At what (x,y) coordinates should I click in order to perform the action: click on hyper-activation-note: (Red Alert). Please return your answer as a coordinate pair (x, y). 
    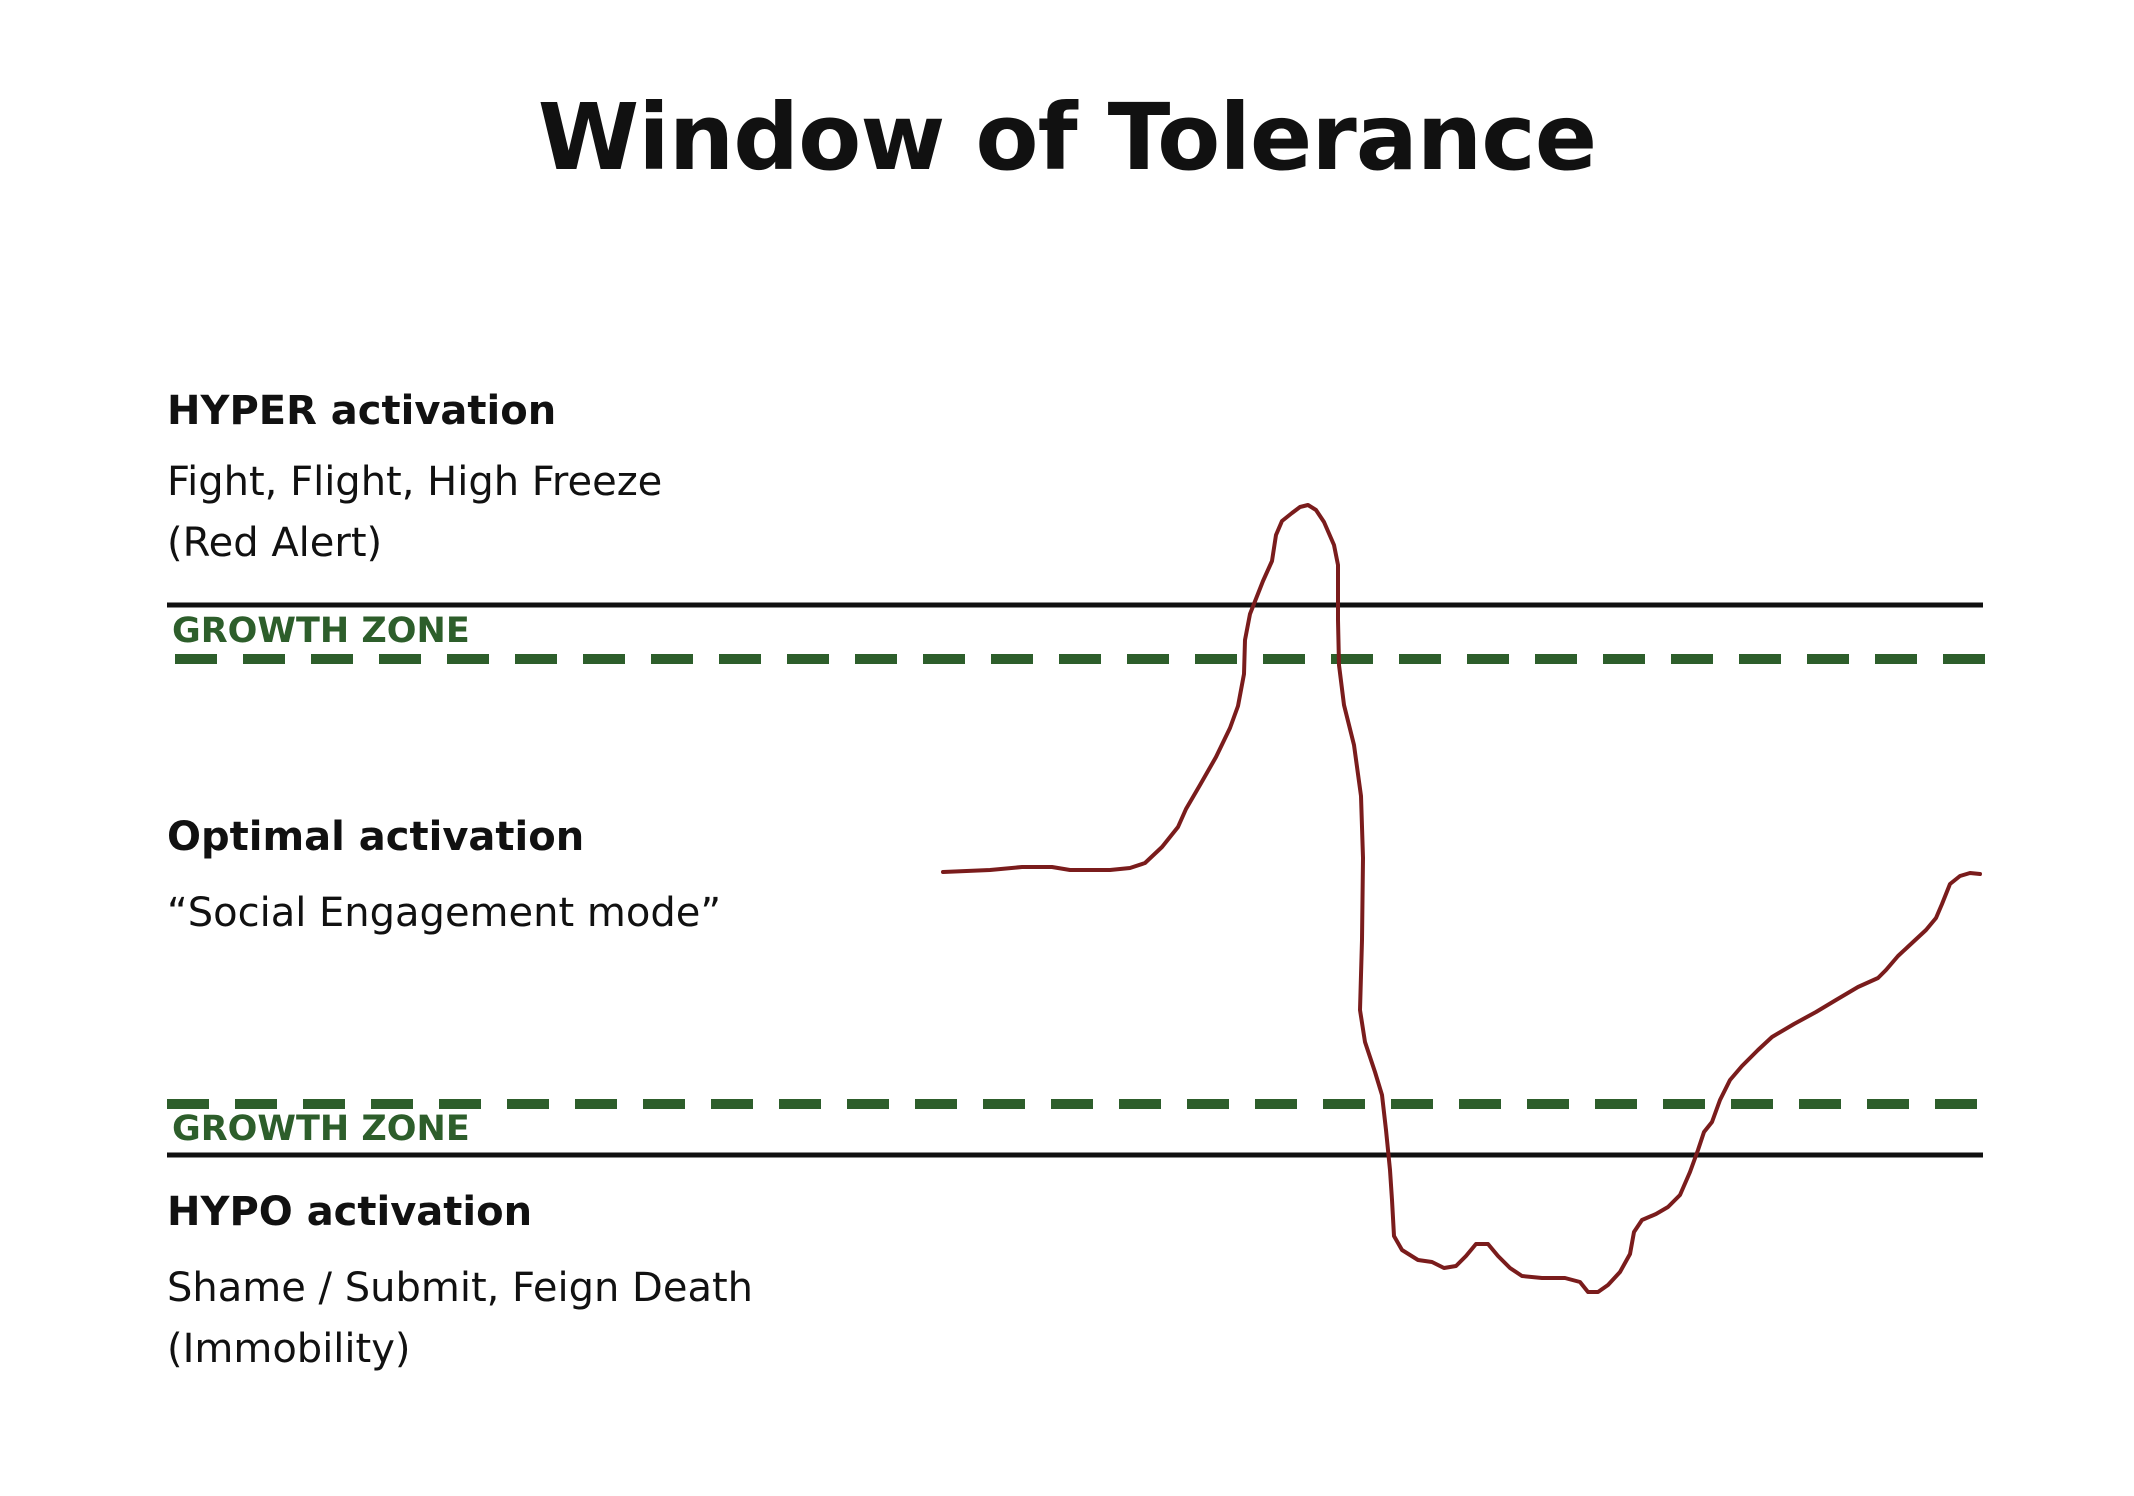
    Looking at the image, I should click on (275, 543).